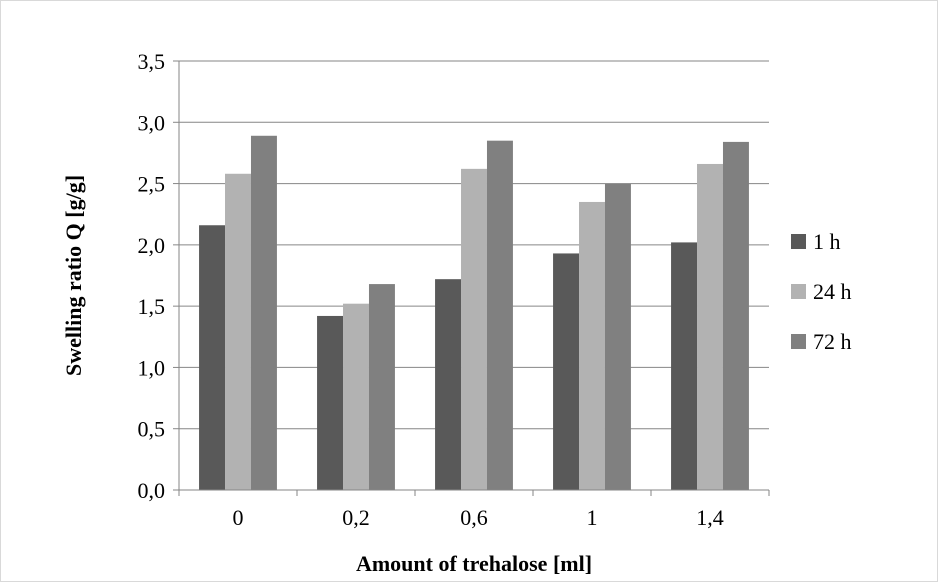  Describe the element at coordinates (152, 184) in the screenshot. I see `y-tick-label: 2,5` at that location.